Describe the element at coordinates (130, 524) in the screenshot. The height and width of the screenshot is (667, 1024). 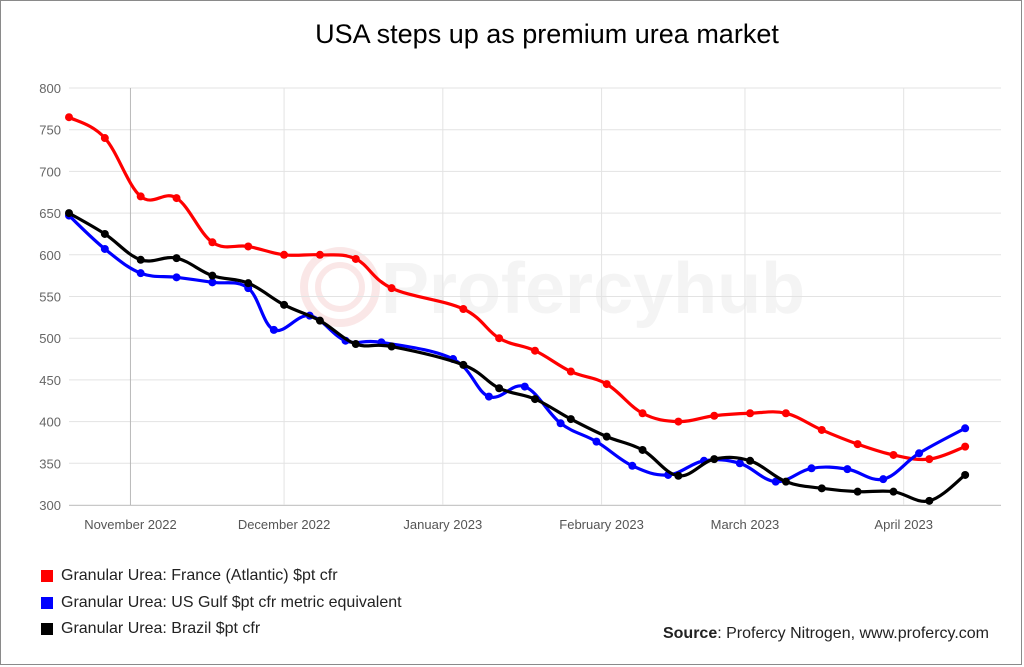
I see `x-tick-label: November 2022` at that location.